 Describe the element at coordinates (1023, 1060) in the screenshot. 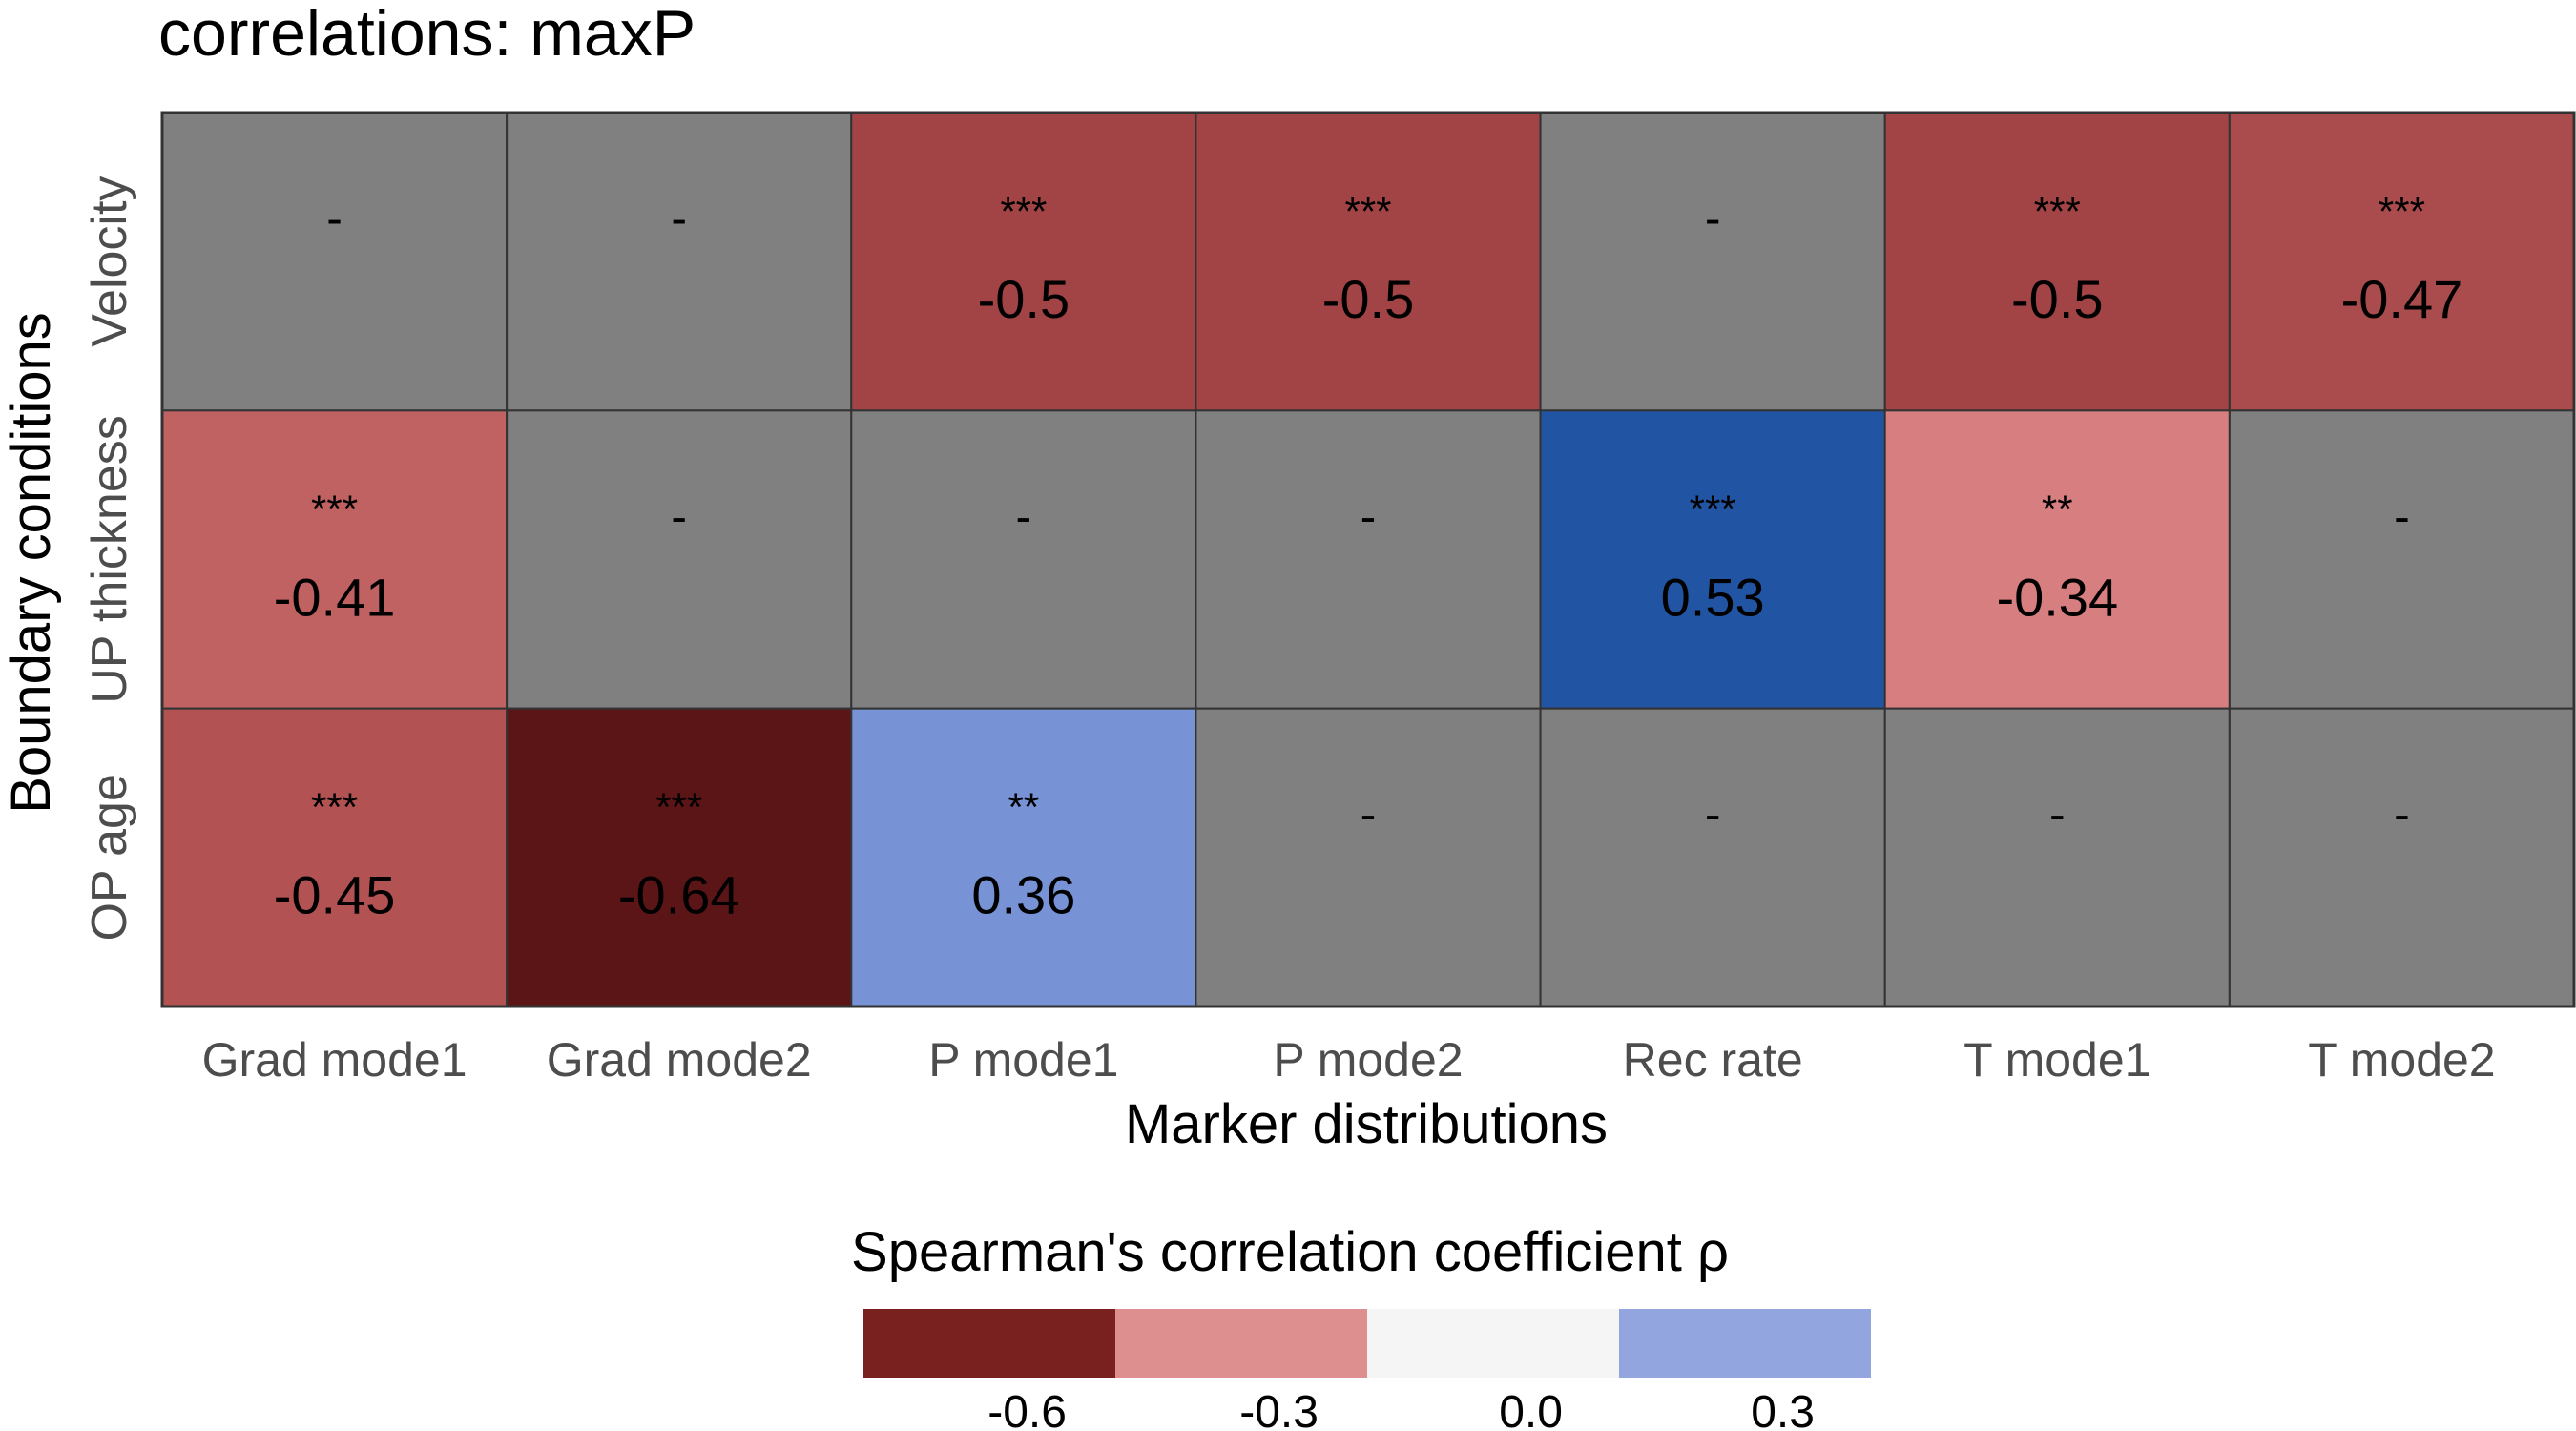

I see `x-tick-label: P mode1` at that location.